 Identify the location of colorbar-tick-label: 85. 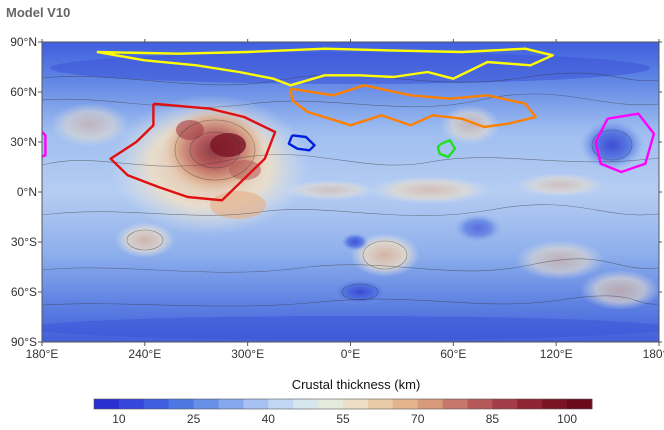
(493, 419).